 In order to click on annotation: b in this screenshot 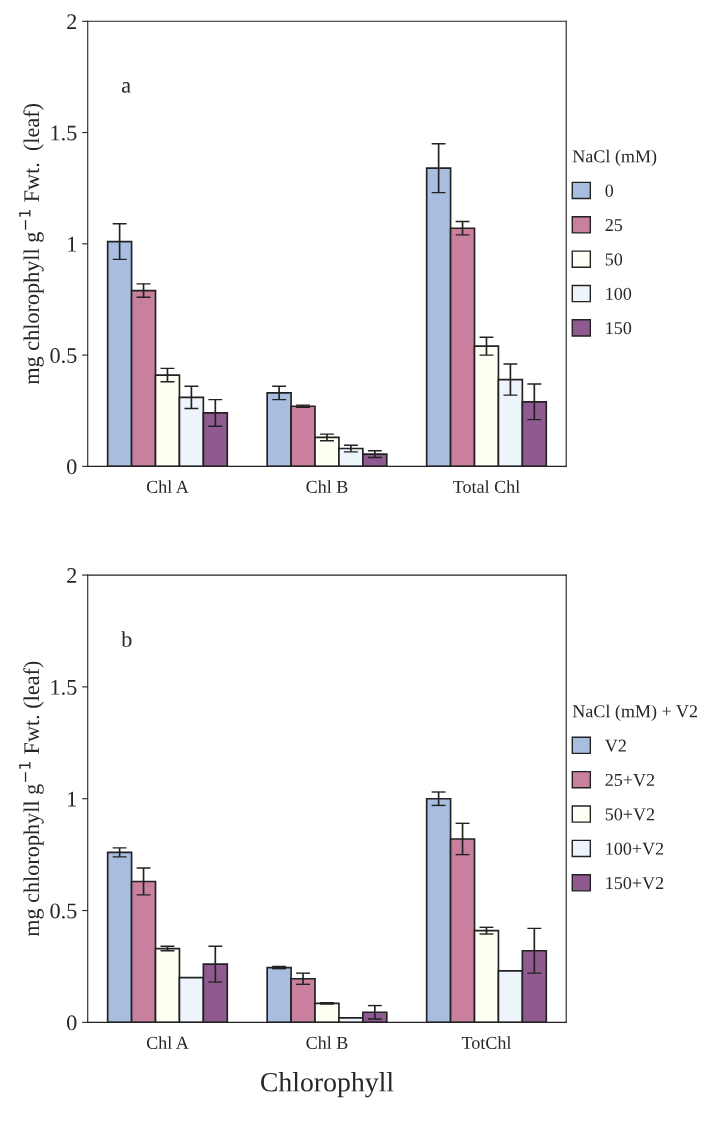, I will do `click(126, 639)`.